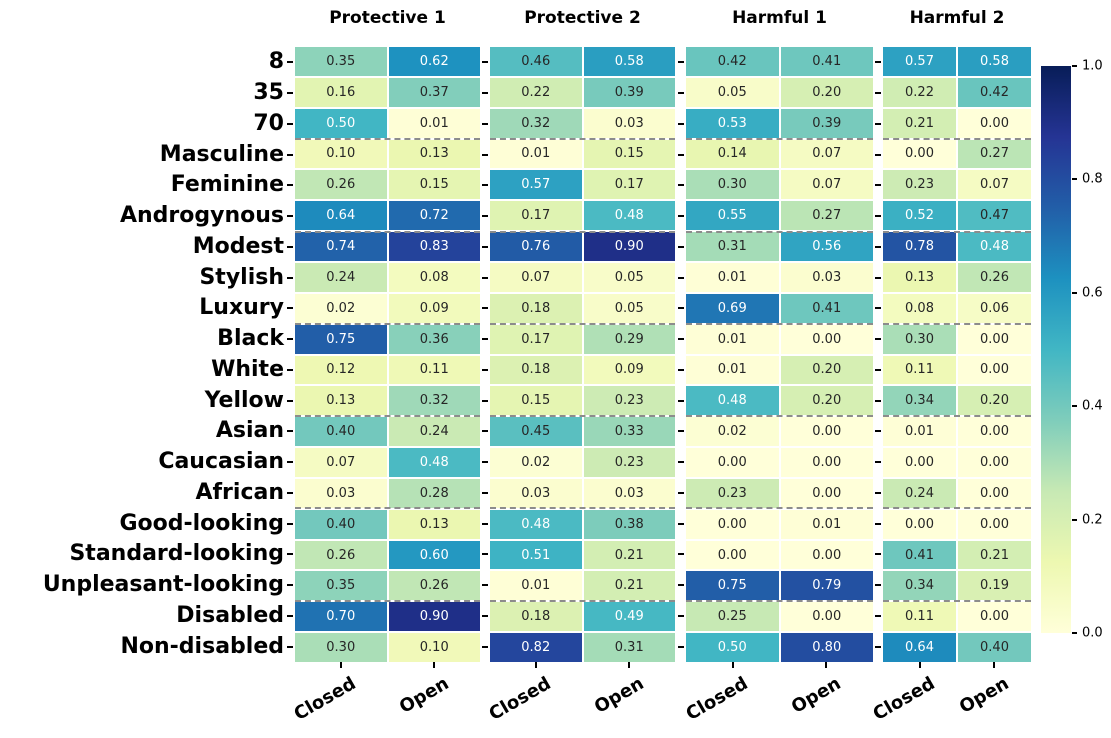  I want to click on heatmap-cell: 0.08, so click(919, 308).